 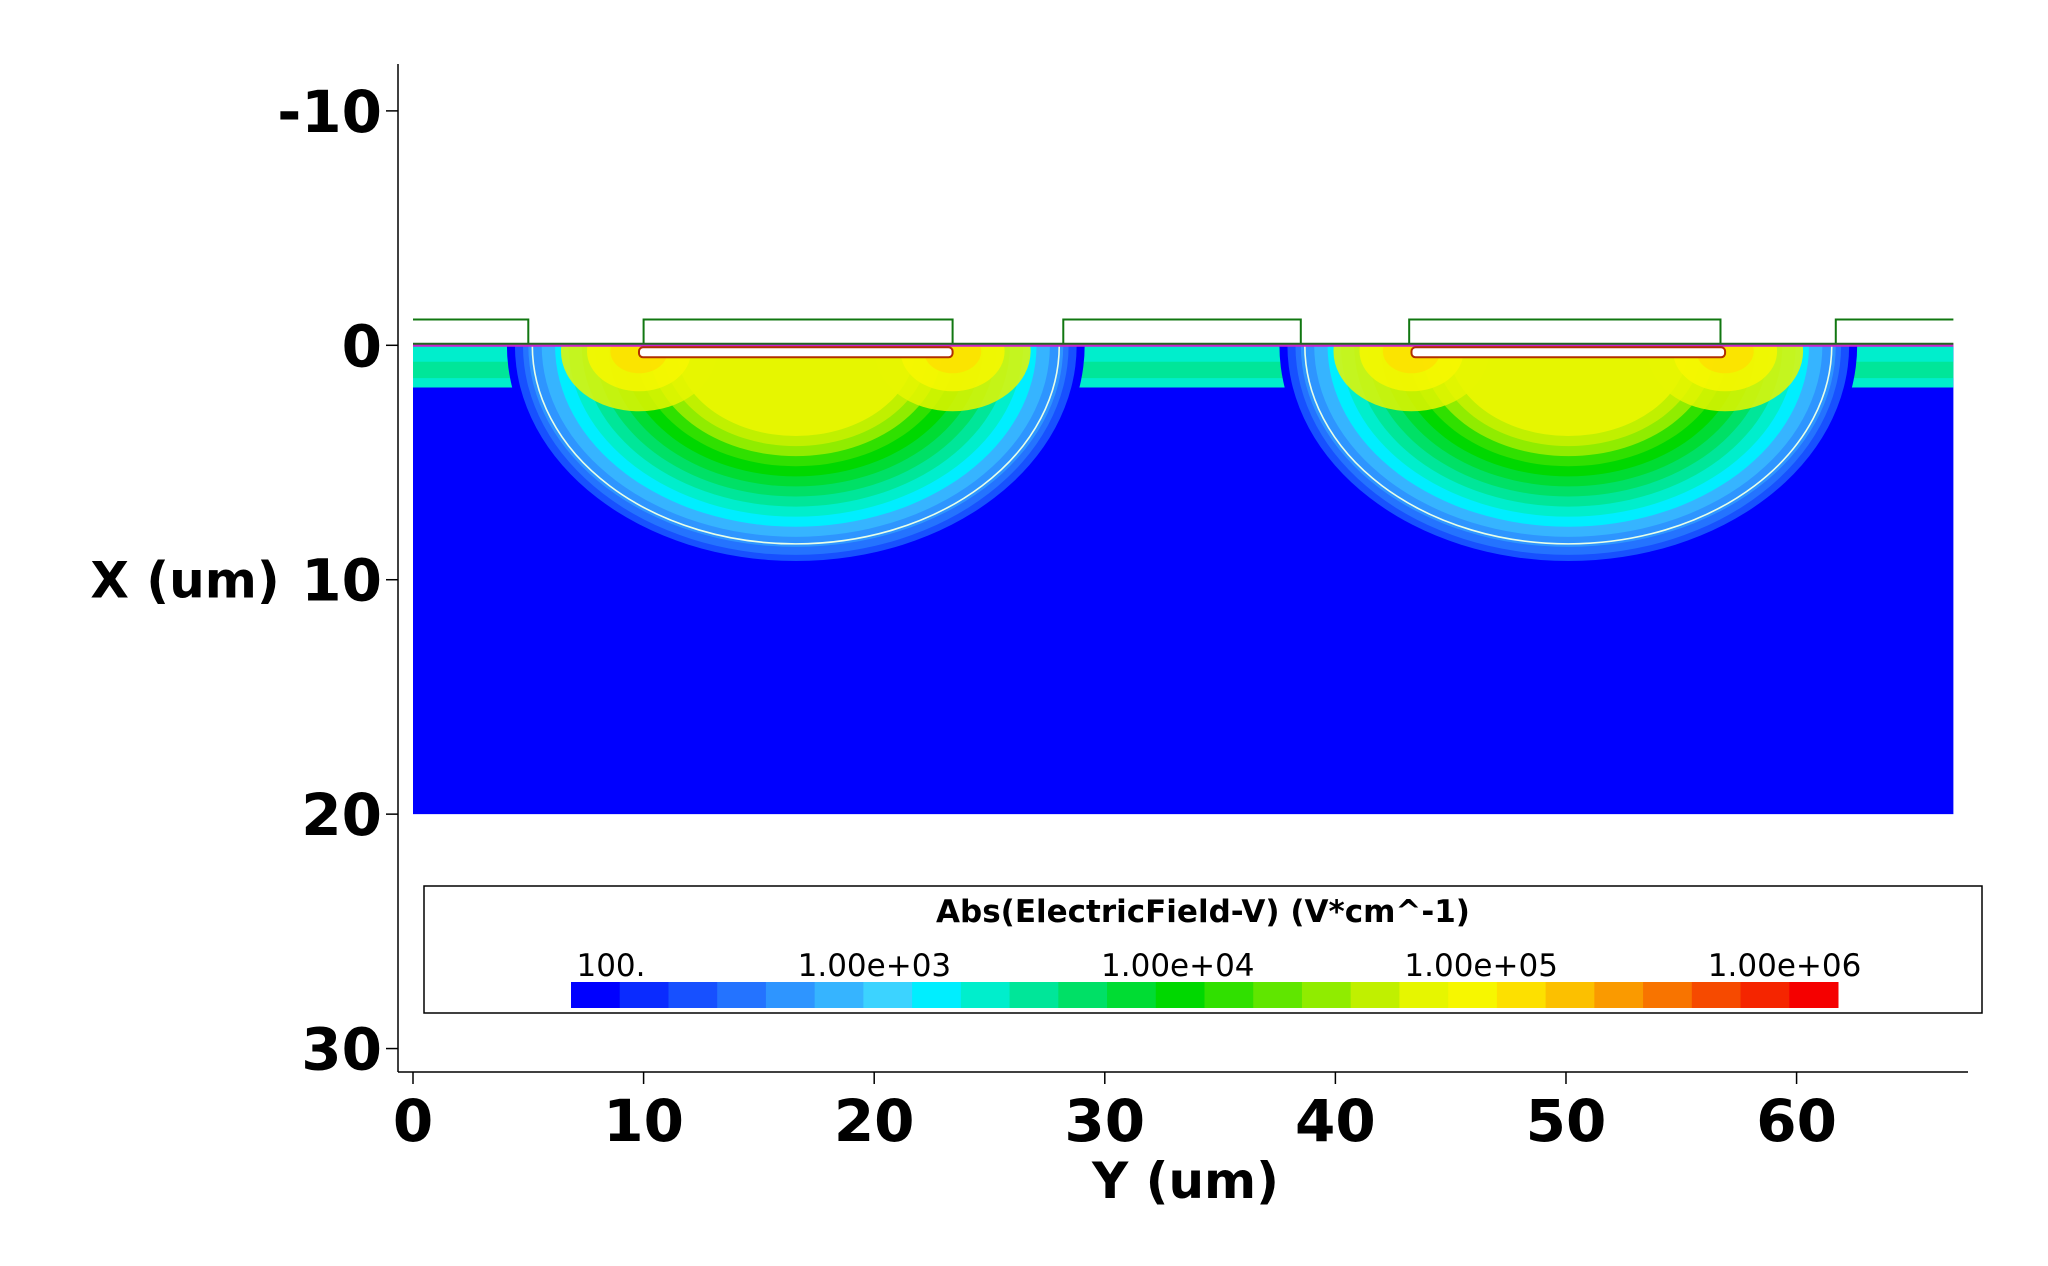 I want to click on y-tick-label: 0, so click(x=362, y=346).